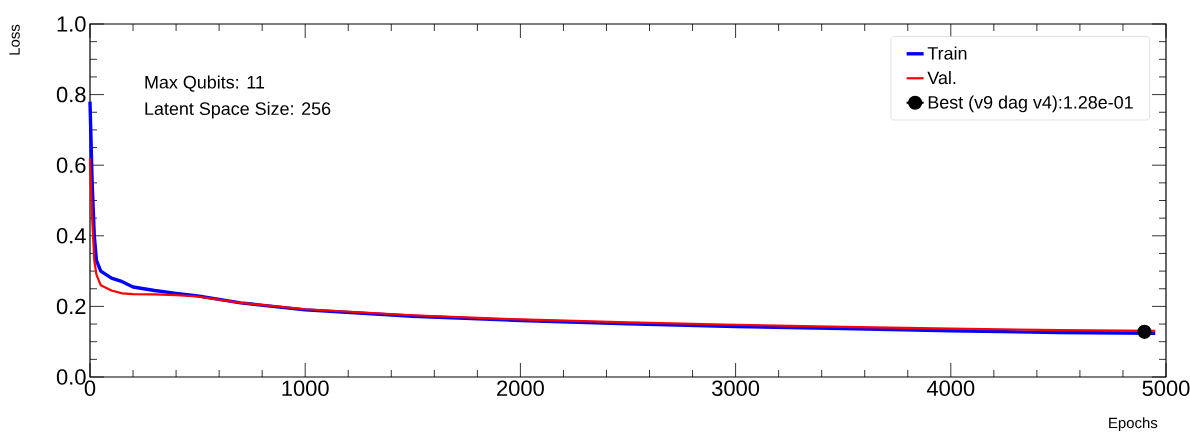 The height and width of the screenshot is (435, 1190). Describe the element at coordinates (71, 306) in the screenshot. I see `y-tick-label: 0.2` at that location.